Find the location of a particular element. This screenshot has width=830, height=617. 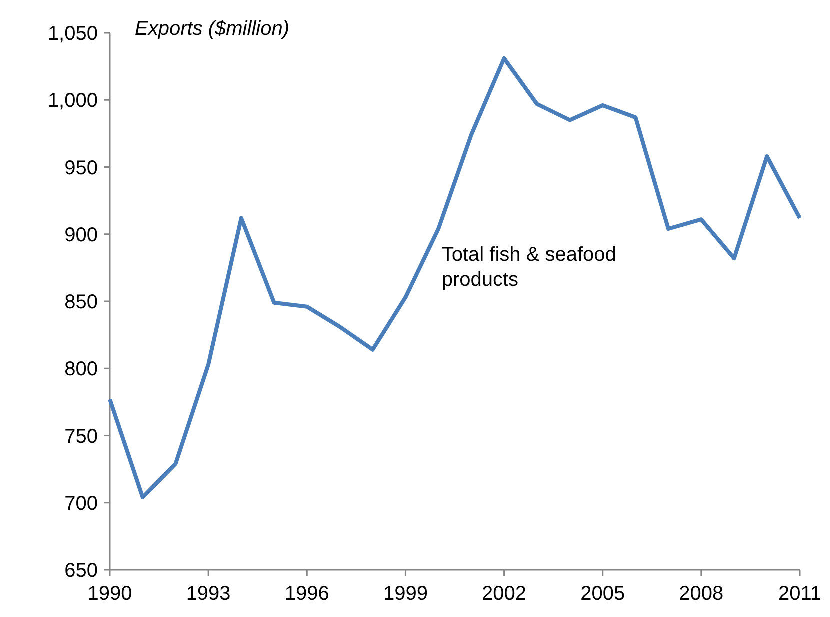

y-tick-label: 700 is located at coordinates (81, 503).